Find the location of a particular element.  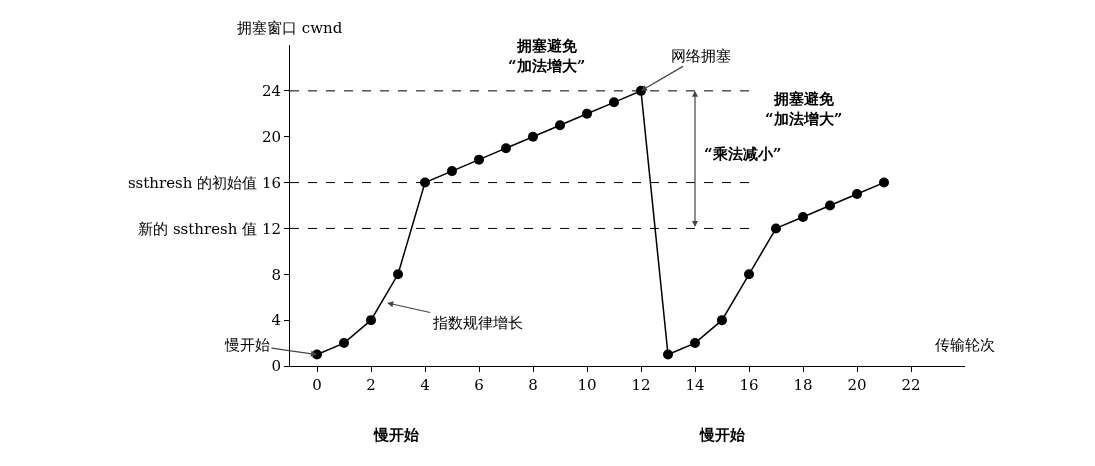

x-tick-label: 22 is located at coordinates (911, 385).